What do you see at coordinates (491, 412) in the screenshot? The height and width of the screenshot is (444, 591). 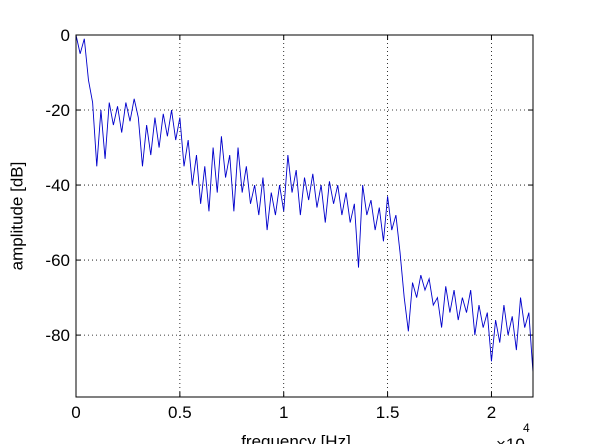 I see `x-tick-label: 2` at bounding box center [491, 412].